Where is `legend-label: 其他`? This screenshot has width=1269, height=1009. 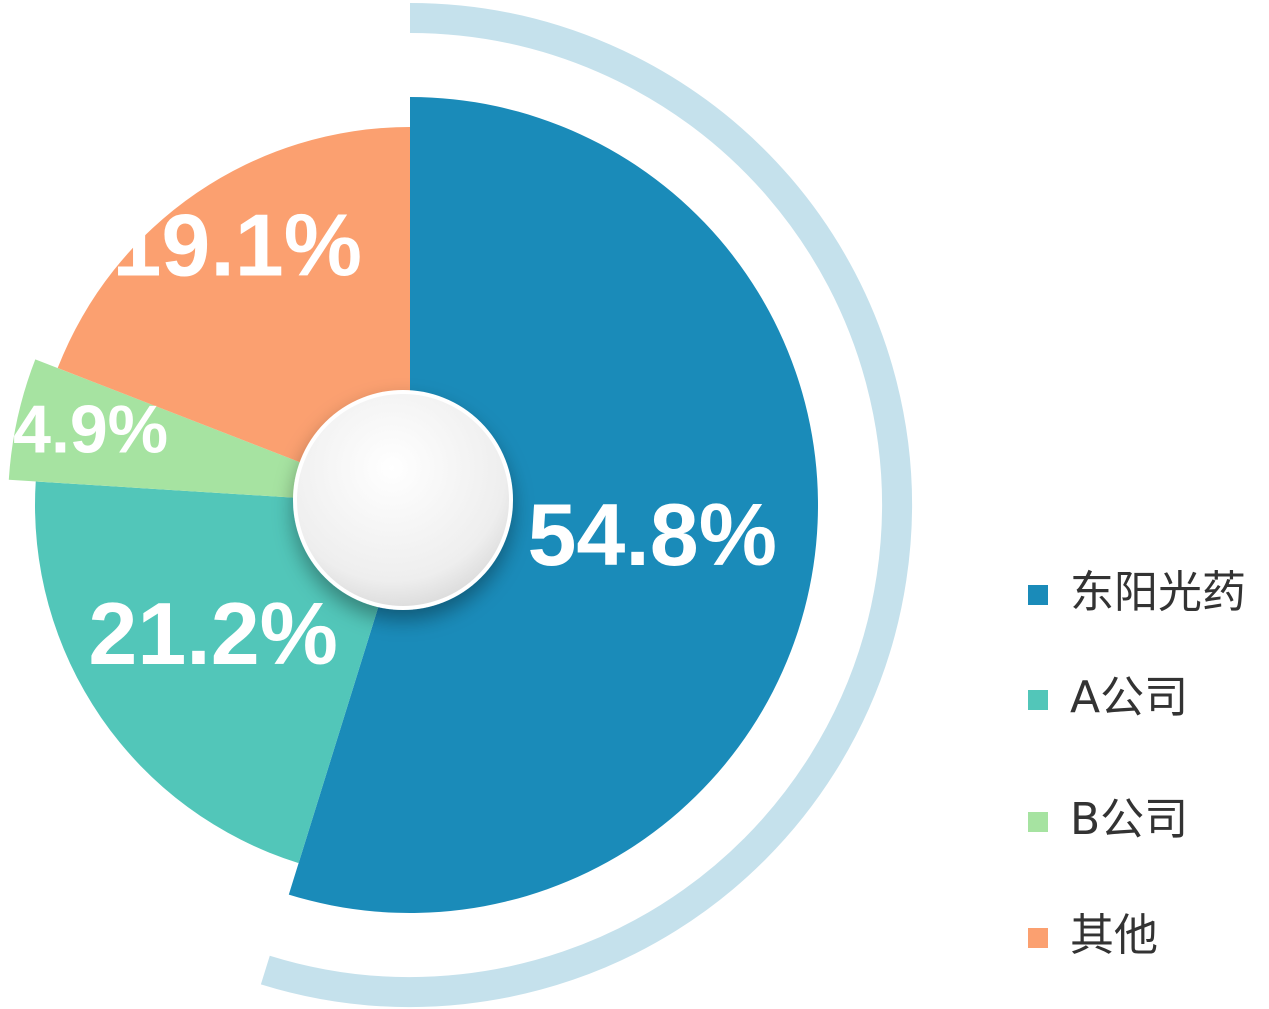
legend-label: 其他 is located at coordinates (1114, 935).